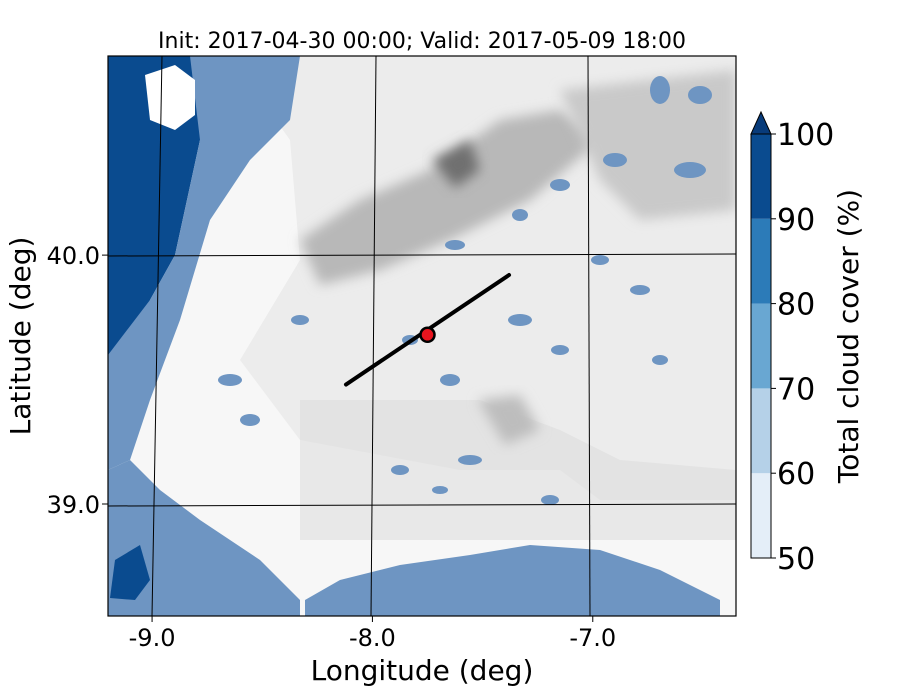 The image size is (900, 700). I want to click on y-tick-label: 40.0, so click(73, 256).